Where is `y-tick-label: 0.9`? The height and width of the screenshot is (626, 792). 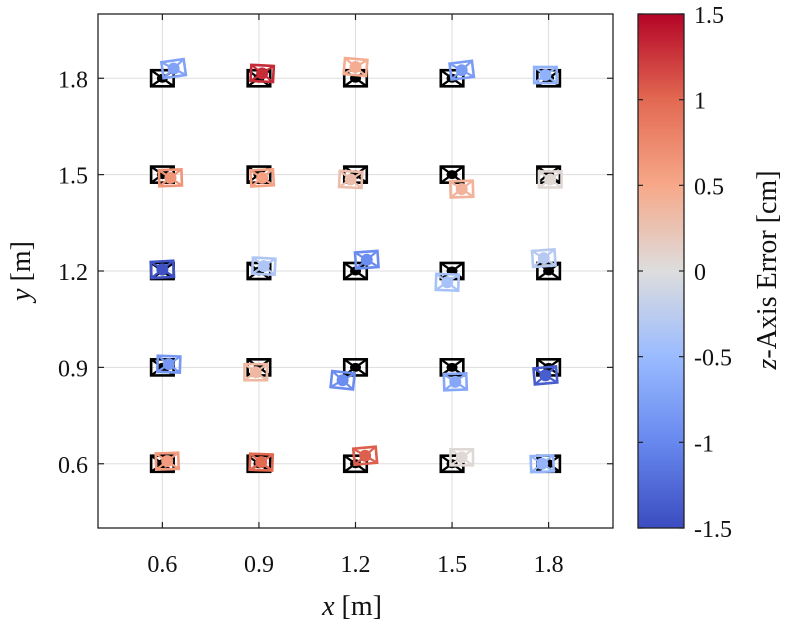
y-tick-label: 0.9 is located at coordinates (73, 369).